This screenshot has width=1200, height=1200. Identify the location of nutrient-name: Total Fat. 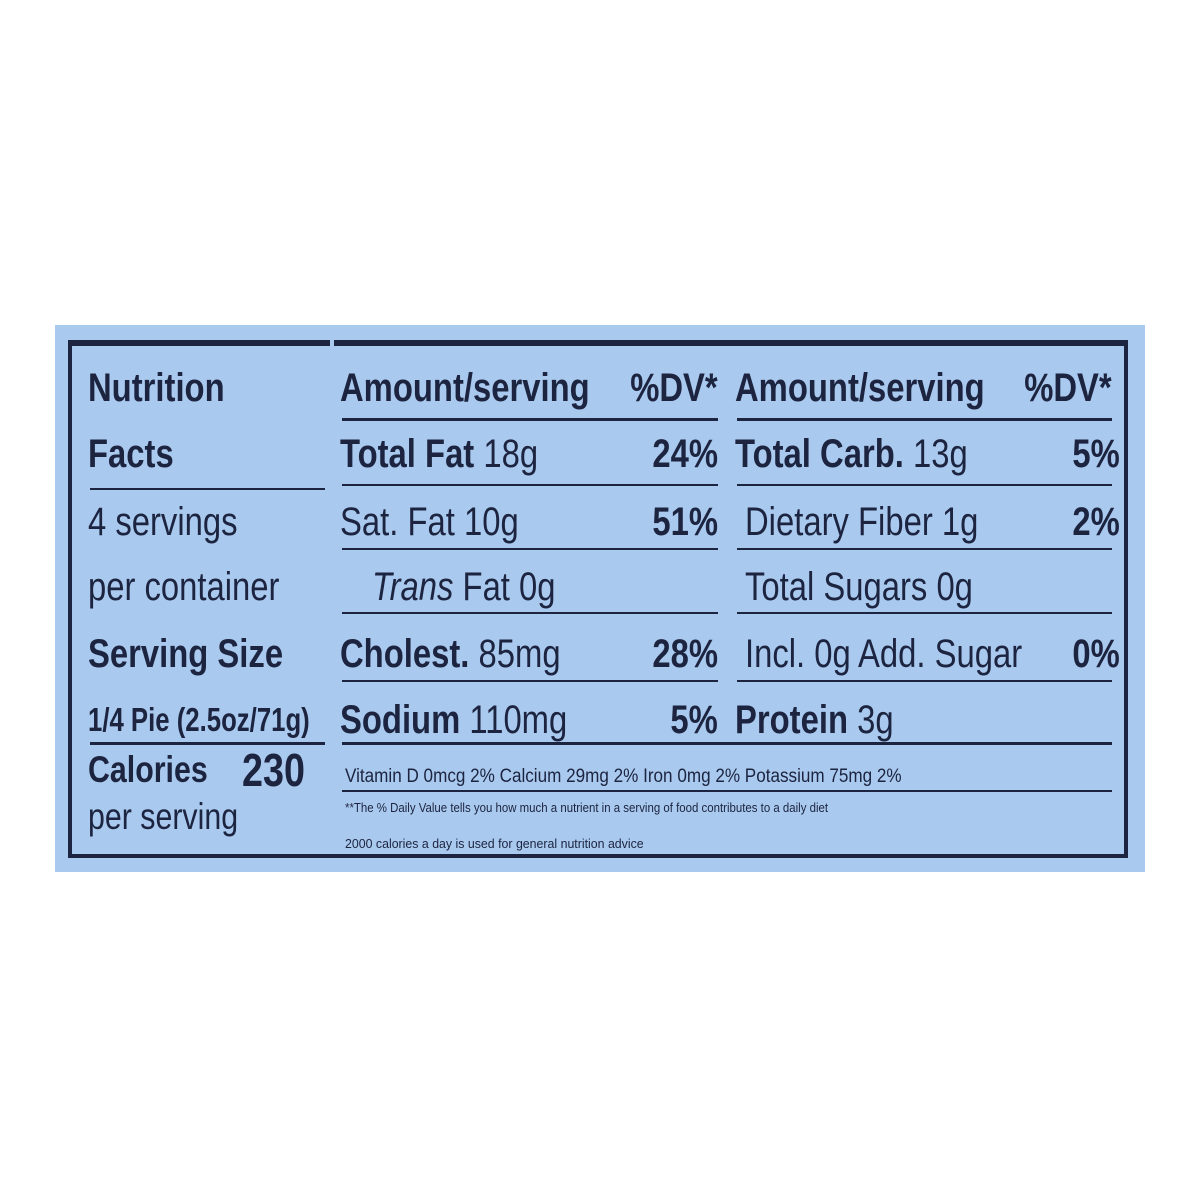
(407, 454).